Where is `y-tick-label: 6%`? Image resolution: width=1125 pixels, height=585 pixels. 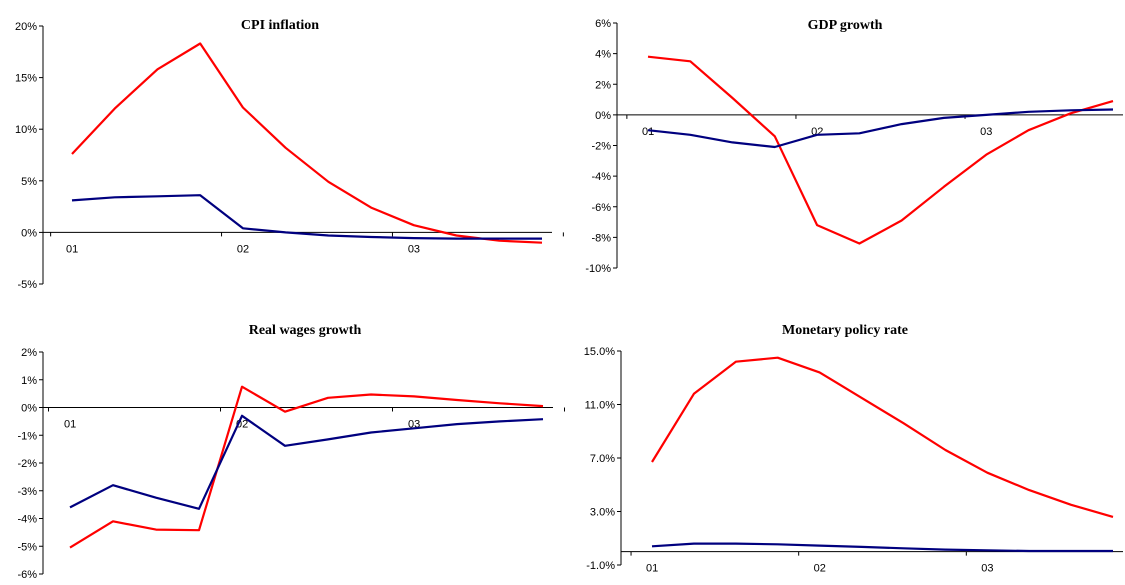 y-tick-label: 6% is located at coordinates (603, 24).